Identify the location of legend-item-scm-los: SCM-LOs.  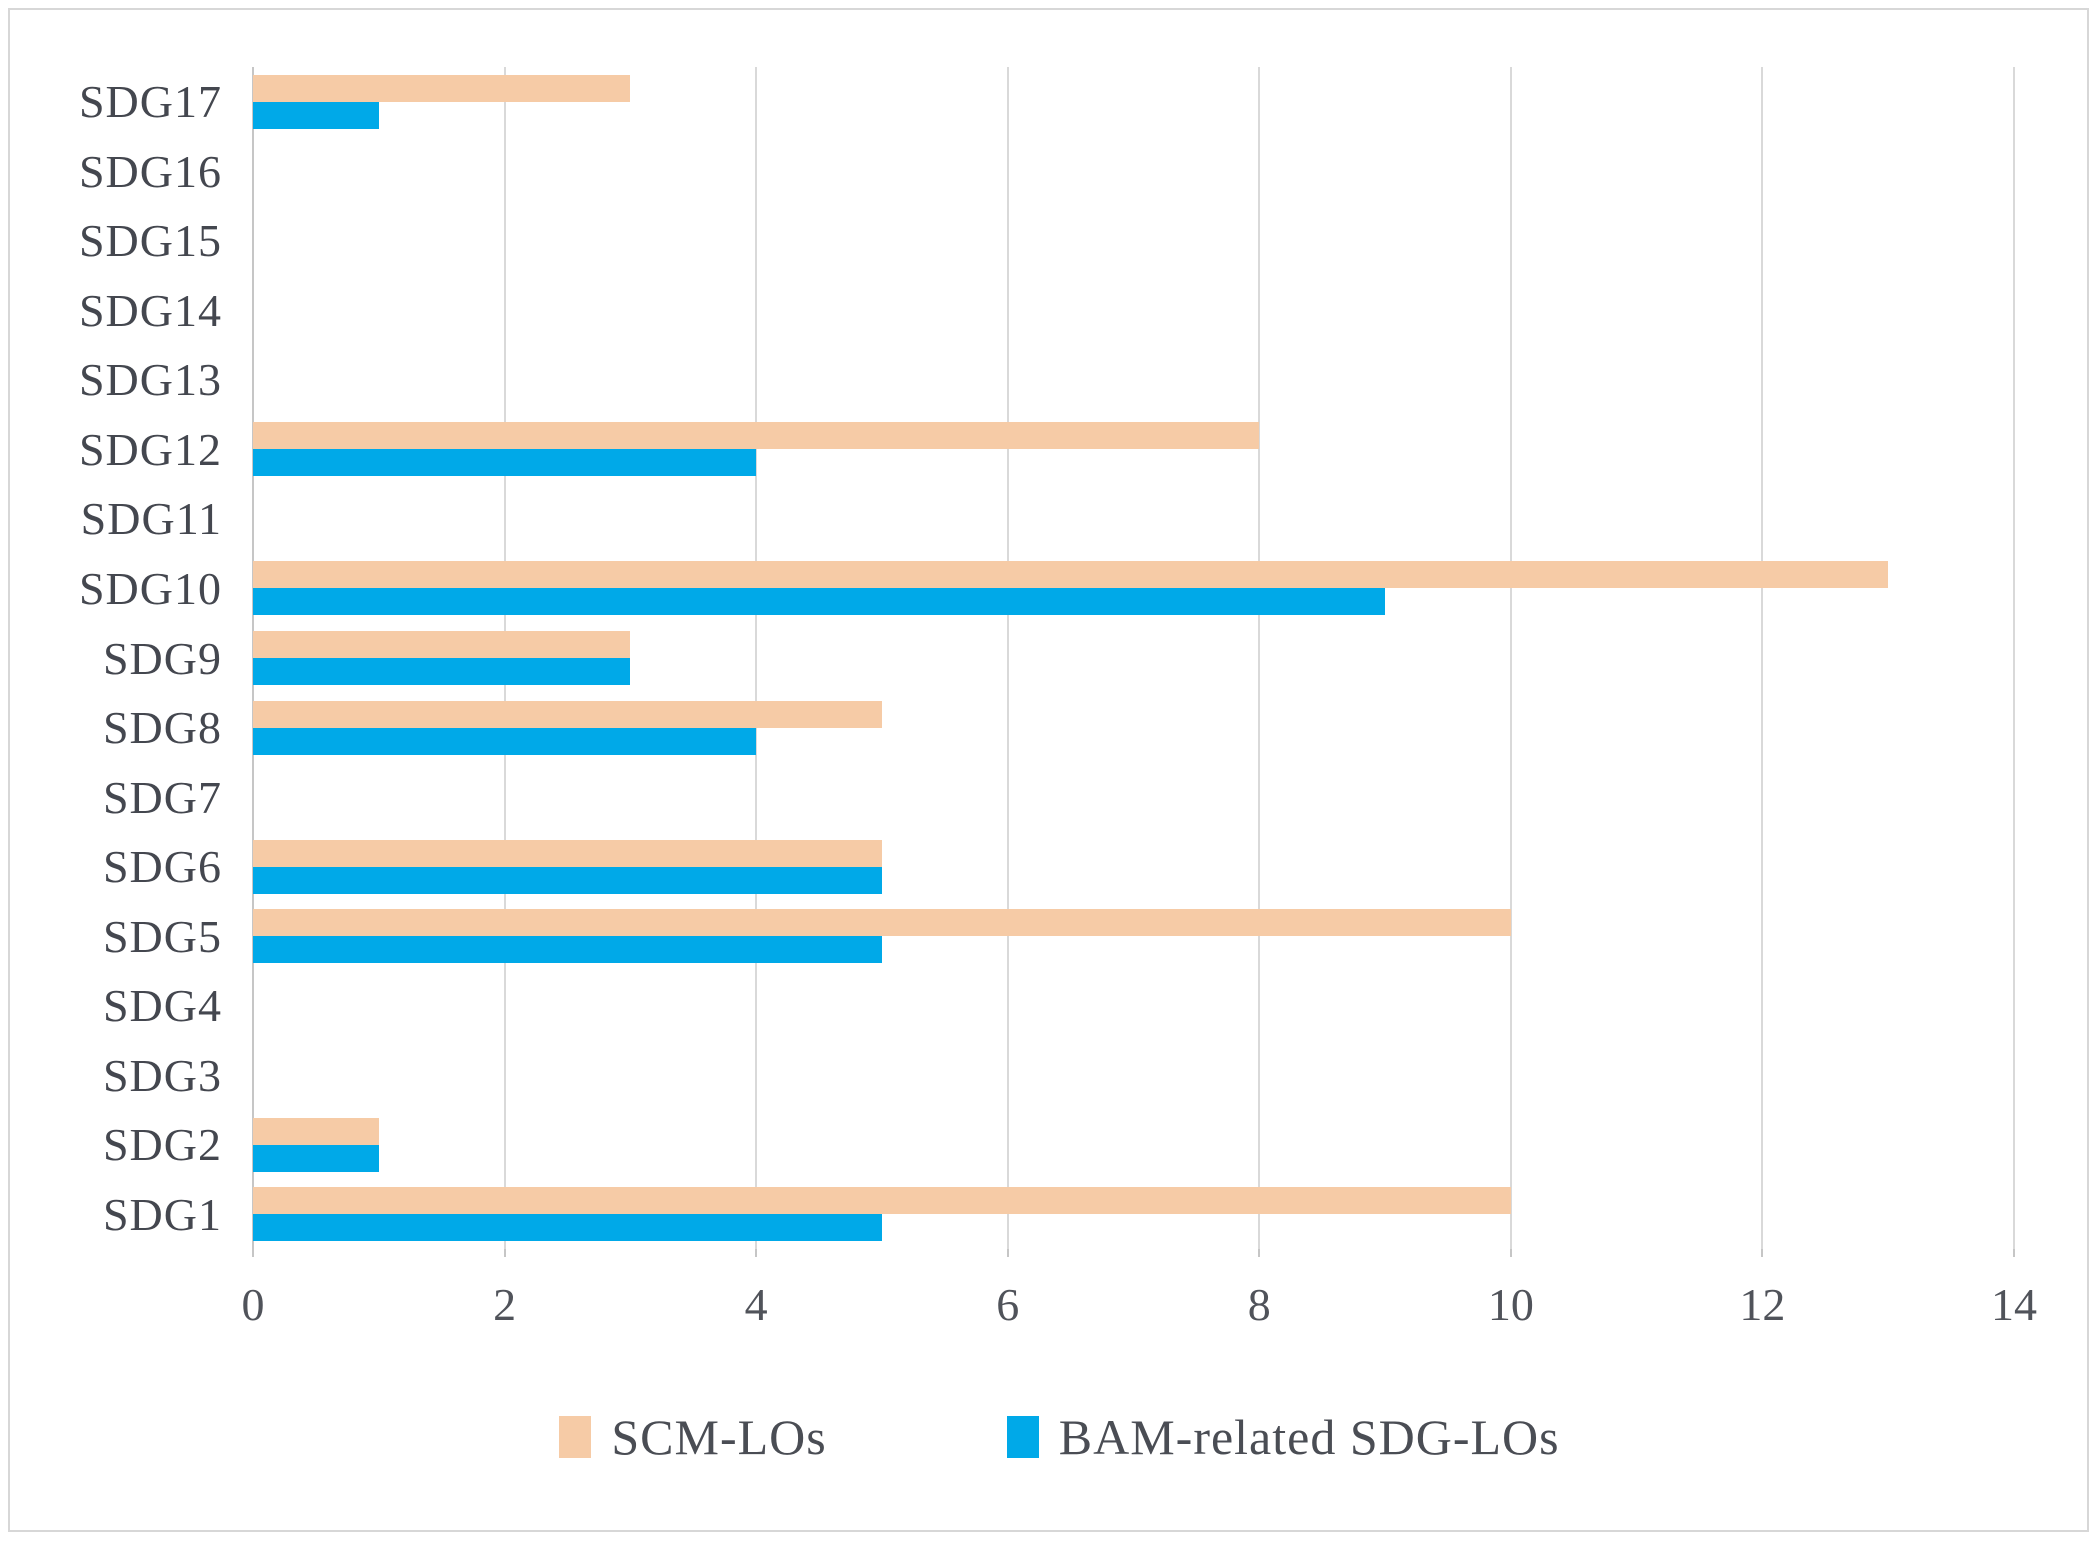
(692, 1437).